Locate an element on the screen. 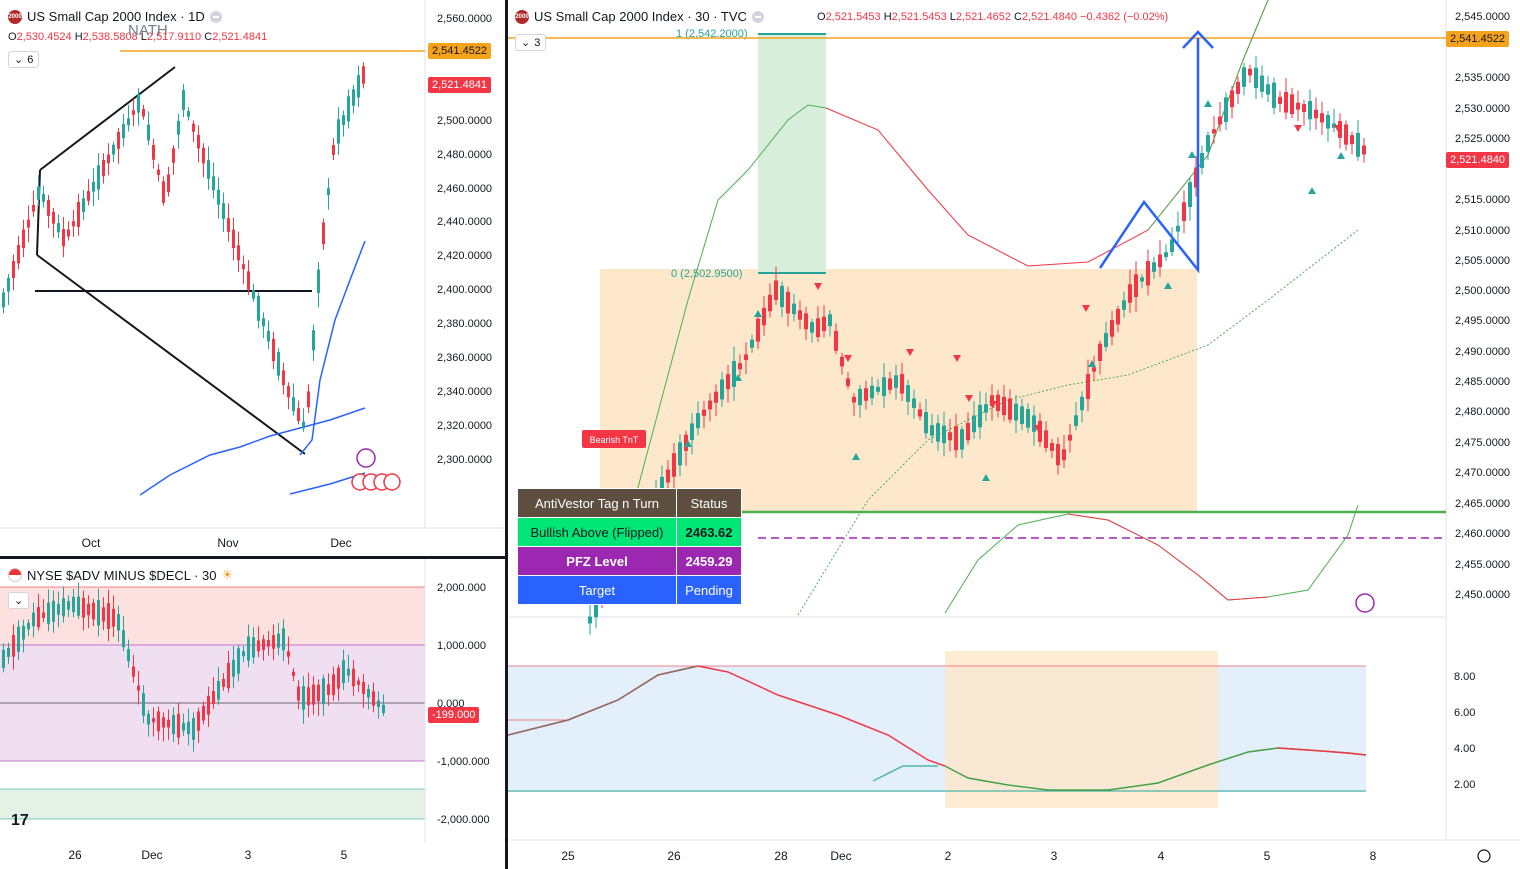 This screenshot has height=869, width=1520. price-tick-label: 2,460.0000 is located at coordinates (1482, 534).